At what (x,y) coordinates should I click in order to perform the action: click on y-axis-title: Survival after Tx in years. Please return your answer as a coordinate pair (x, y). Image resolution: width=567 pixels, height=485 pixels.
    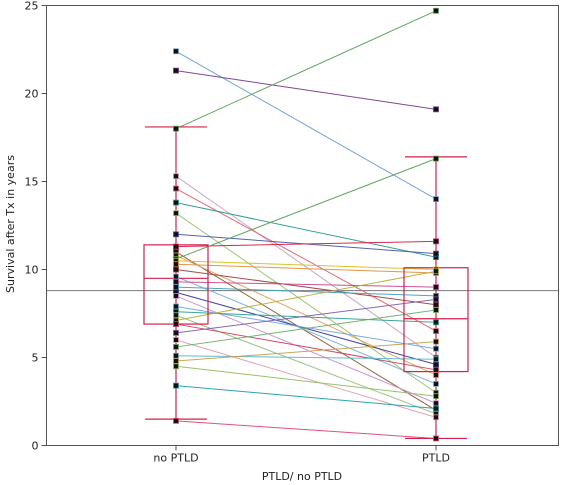
    Looking at the image, I should click on (10, 224).